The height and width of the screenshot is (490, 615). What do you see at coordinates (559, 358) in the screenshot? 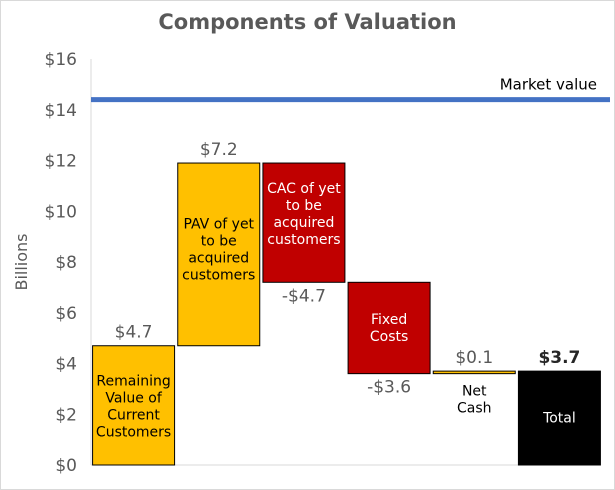
I see `bar-value-label: $3.7` at bounding box center [559, 358].